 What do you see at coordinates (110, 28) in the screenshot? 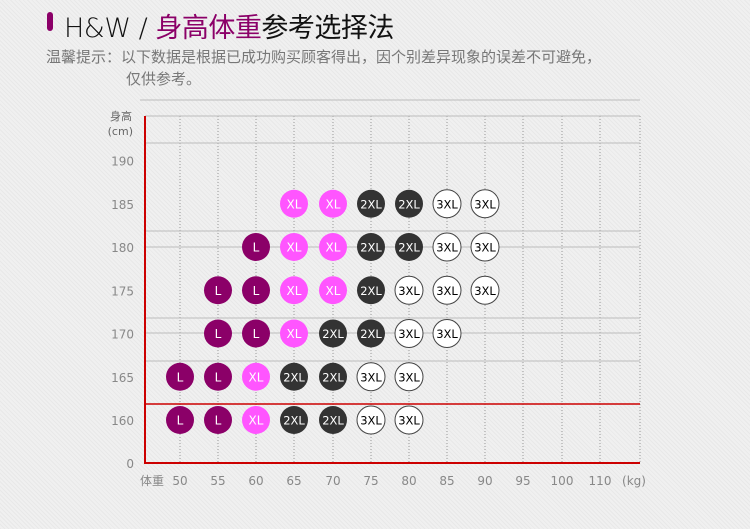
I see `title-brand: H&W /` at bounding box center [110, 28].